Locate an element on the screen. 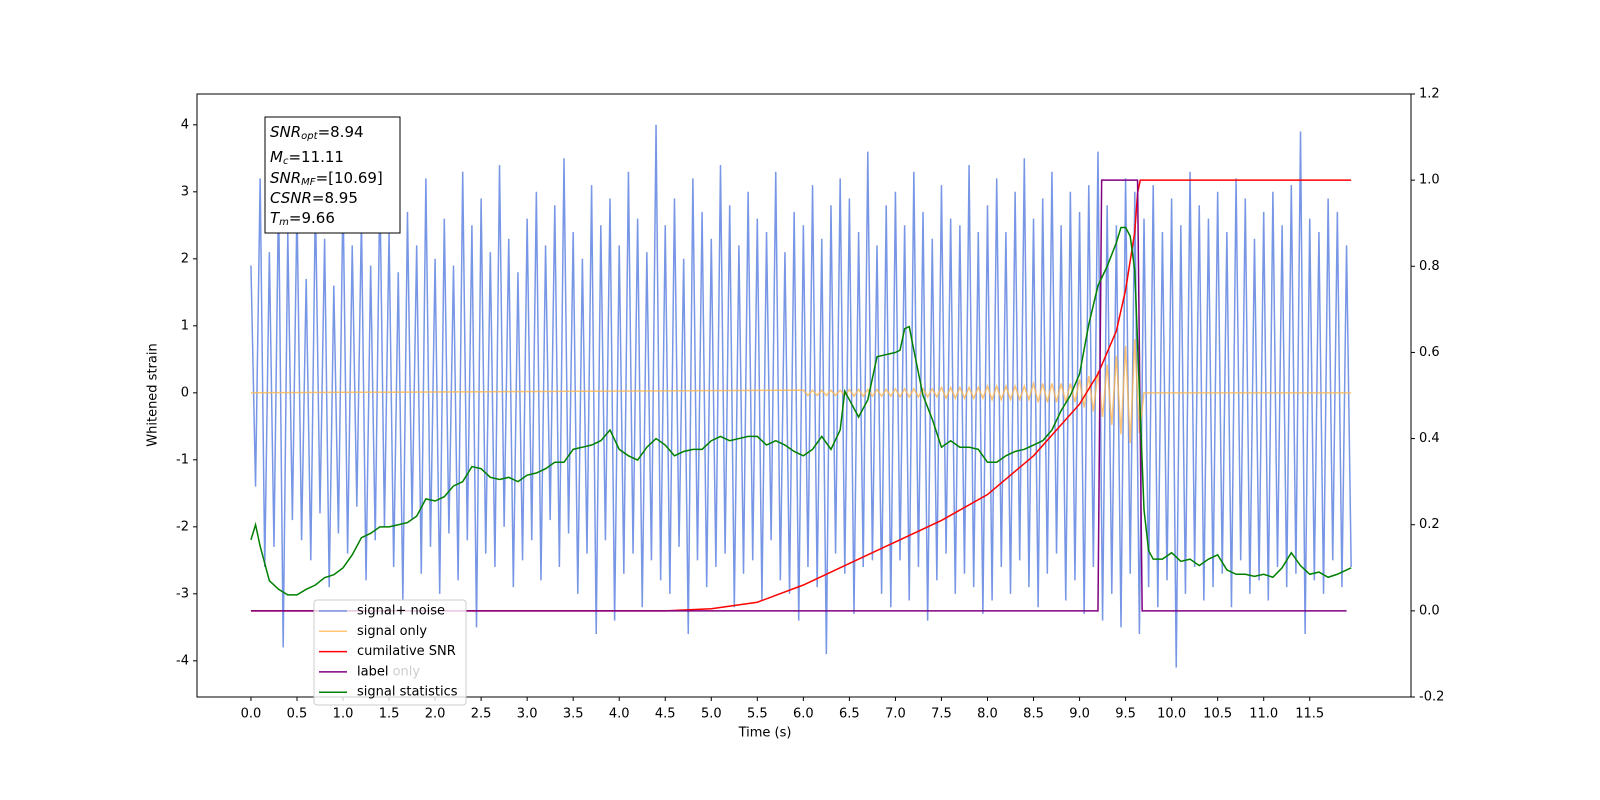 This screenshot has width=1600, height=800. x-tick-label: 7.0 is located at coordinates (895, 714).